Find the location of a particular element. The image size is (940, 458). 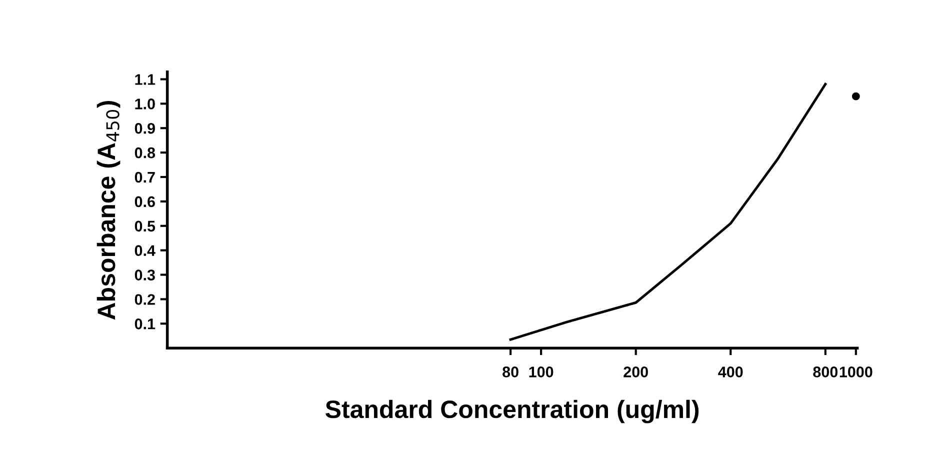

y-tick-label: 0.7 is located at coordinates (144, 177).